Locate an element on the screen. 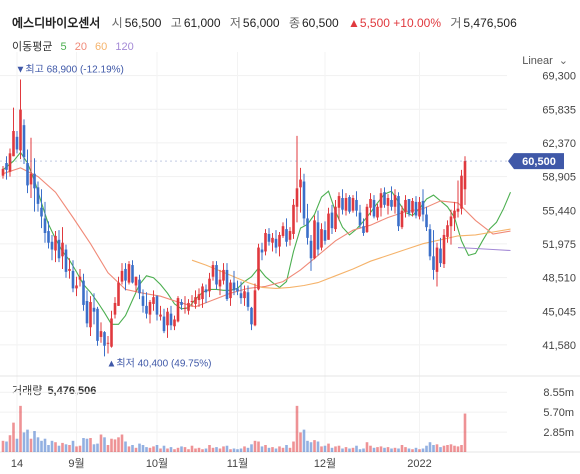  volume-tick-label: 5.70m is located at coordinates (558, 413).